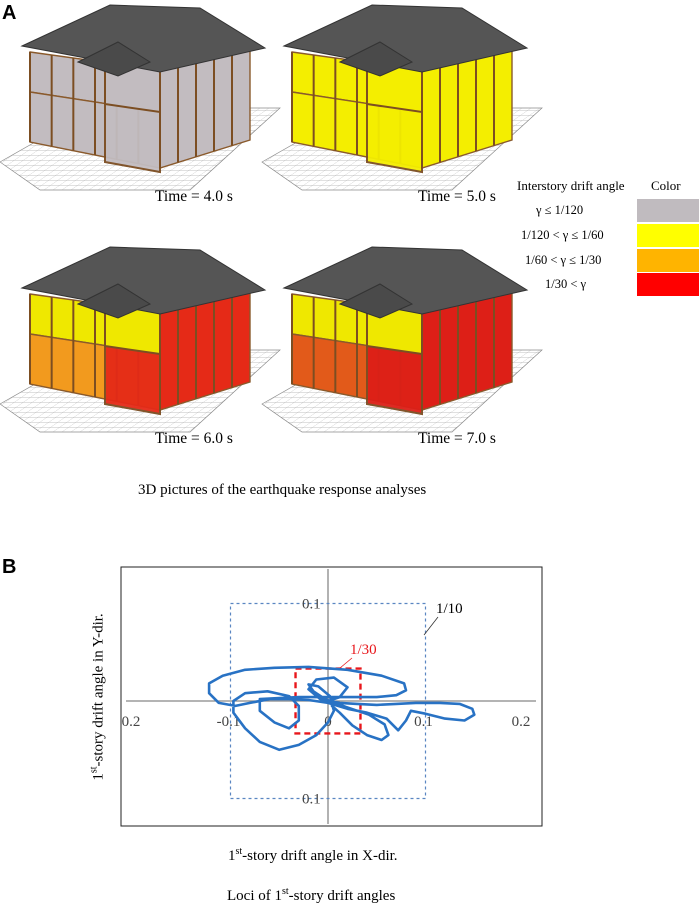 This screenshot has height=909, width=699. Describe the element at coordinates (9, 567) in the screenshot. I see `panel-b-letter: B` at that location.